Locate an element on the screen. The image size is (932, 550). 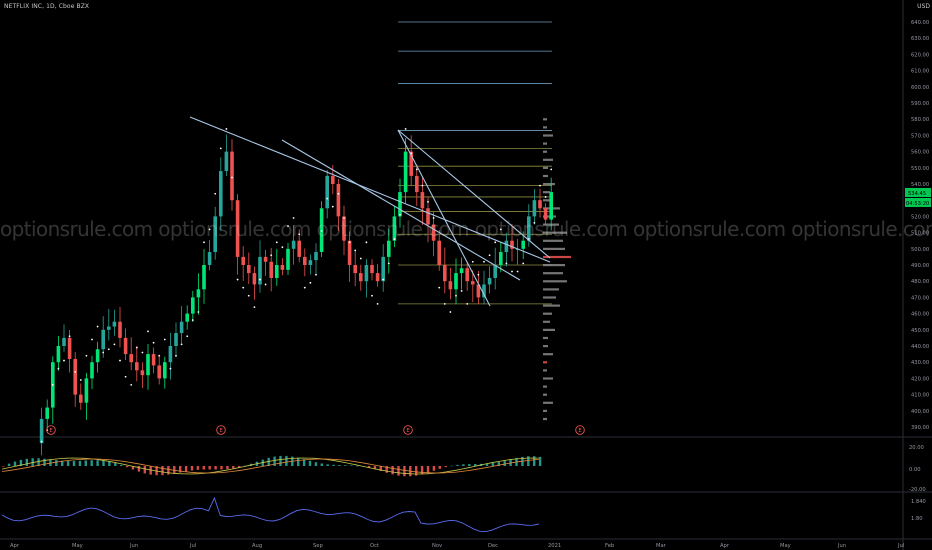
indicator-line is located at coordinates (270, 514).